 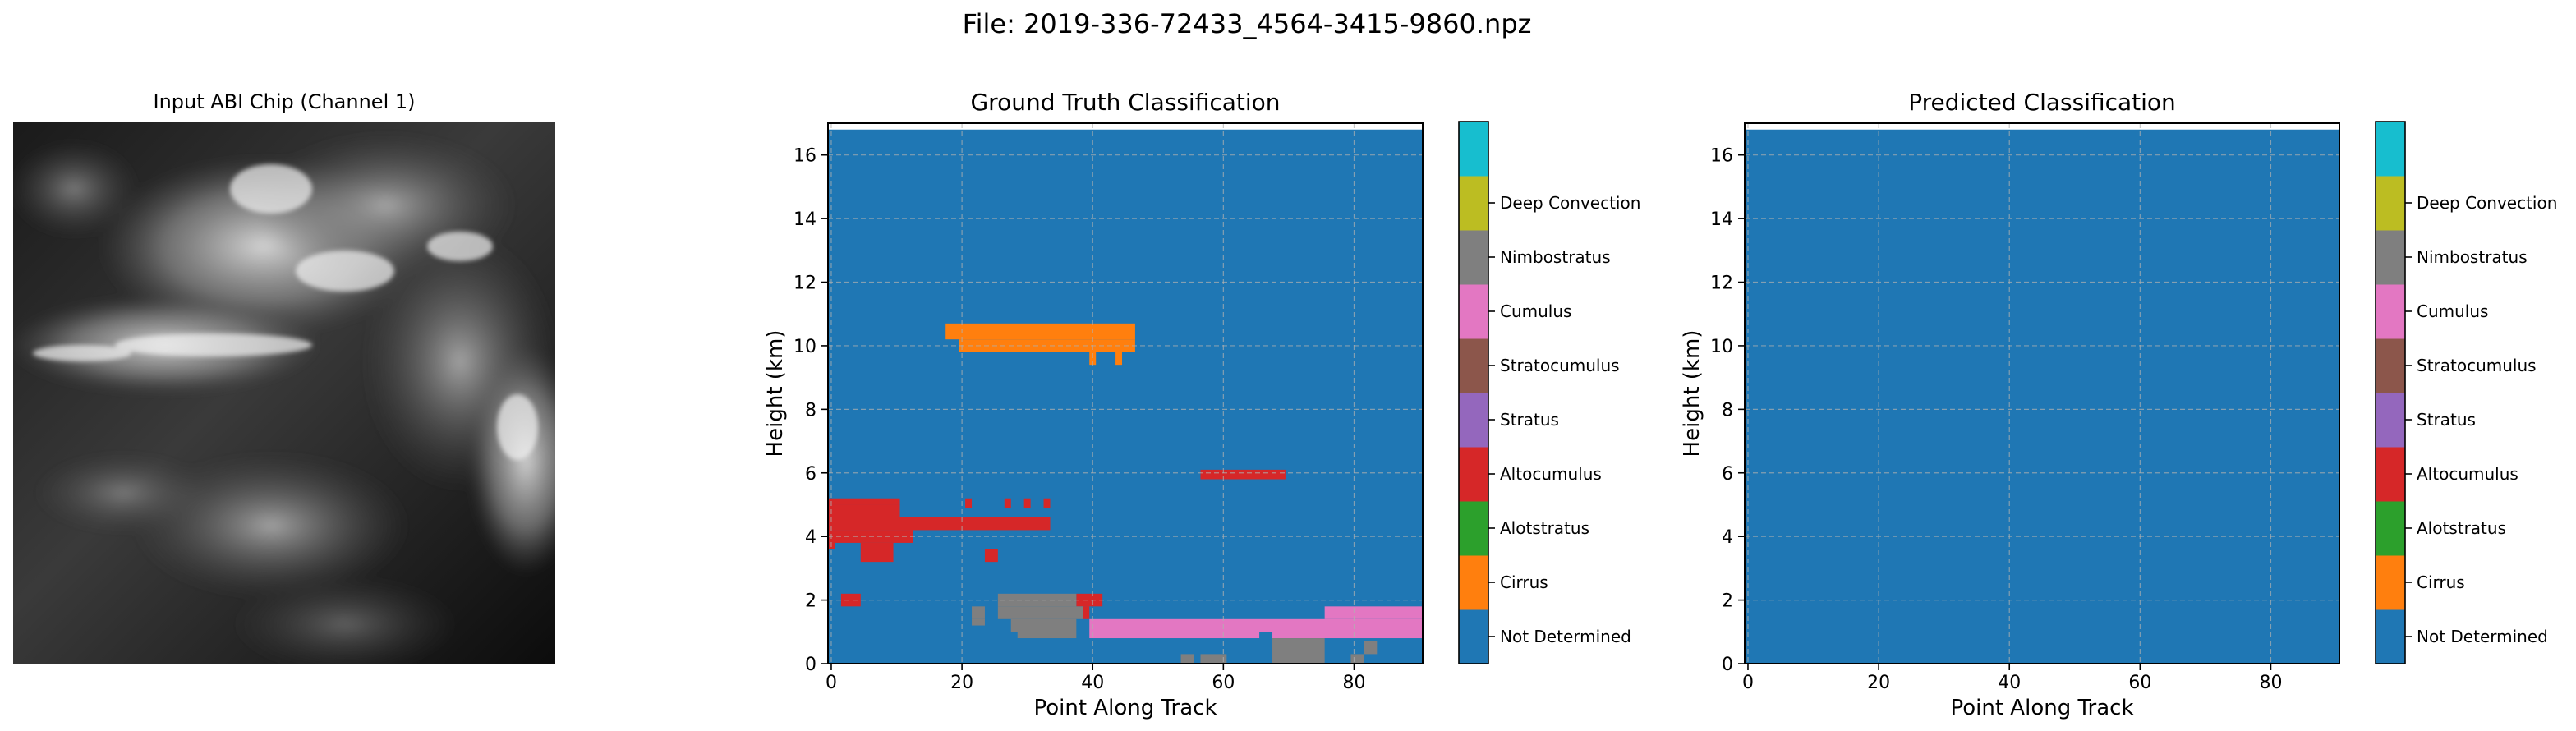 I want to click on abi-chip-title: Input ABI Chip (Channel 1), so click(x=284, y=101).